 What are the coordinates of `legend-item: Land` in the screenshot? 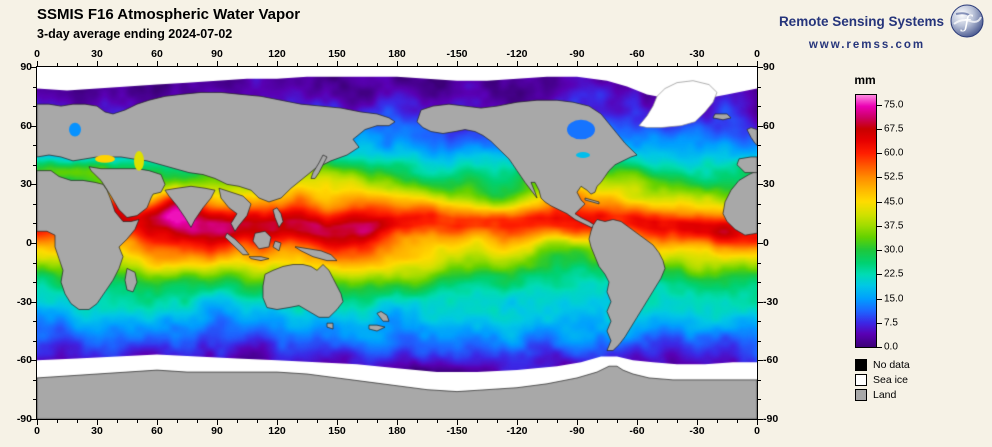 It's located at (882, 395).